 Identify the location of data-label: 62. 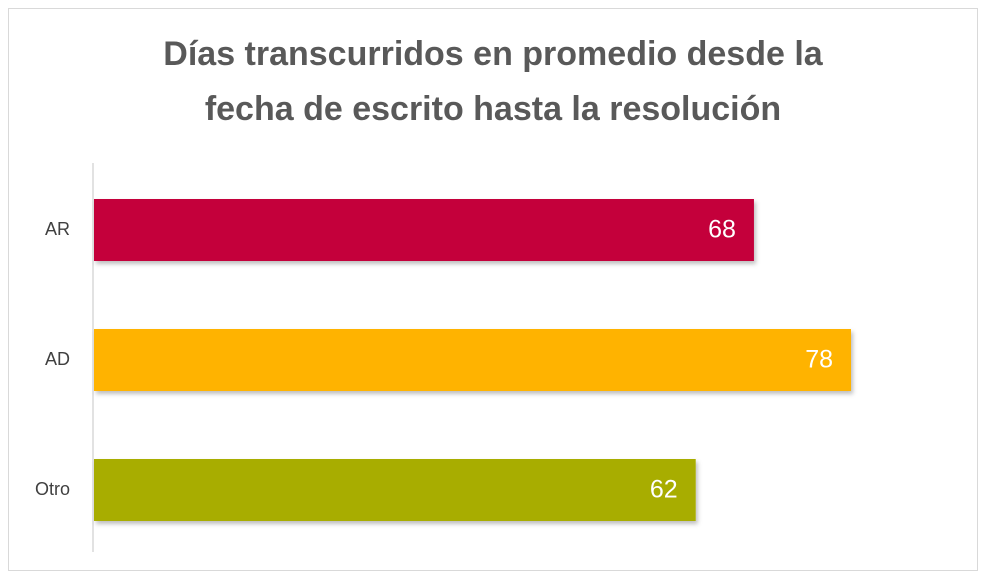
(664, 490).